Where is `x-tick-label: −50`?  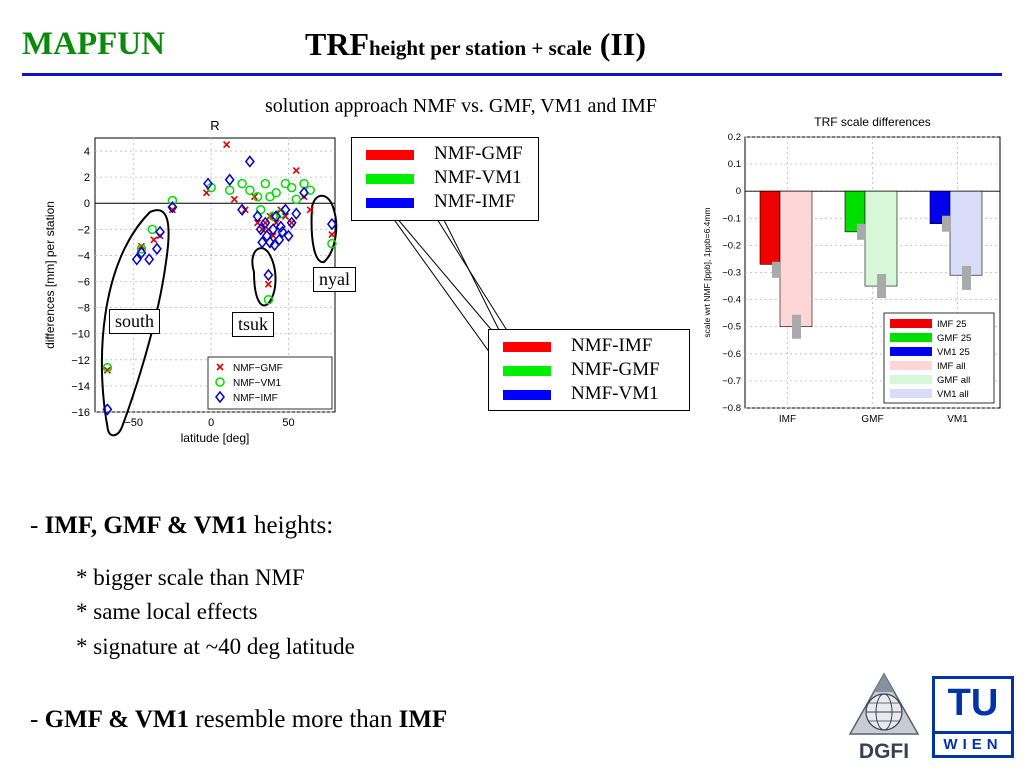
x-tick-label: −50 is located at coordinates (133, 423).